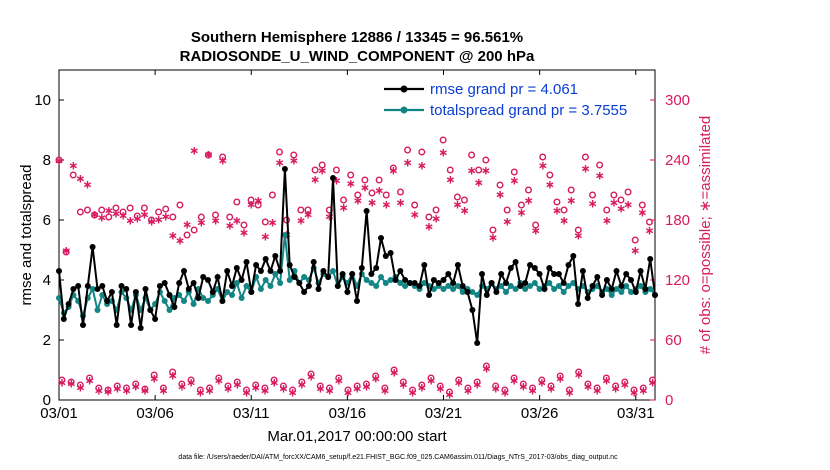  Describe the element at coordinates (116, 214) in the screenshot. I see `obs-assimilated-marker-8: ∗` at that location.